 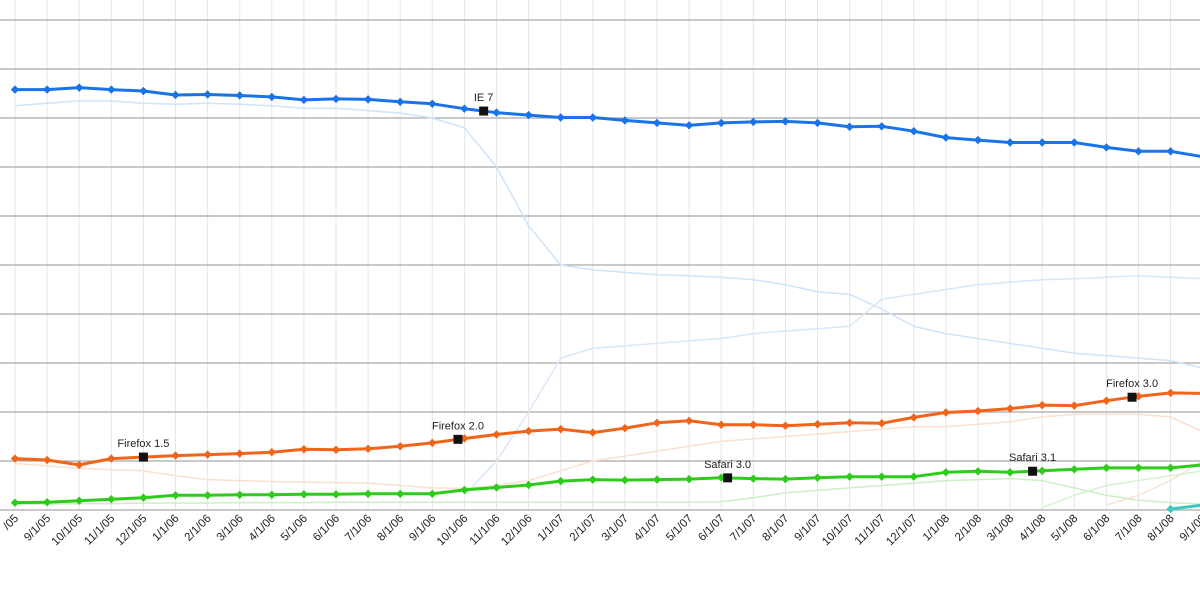 What do you see at coordinates (99, 530) in the screenshot?
I see `x-tick-label: 11/1/05` at bounding box center [99, 530].